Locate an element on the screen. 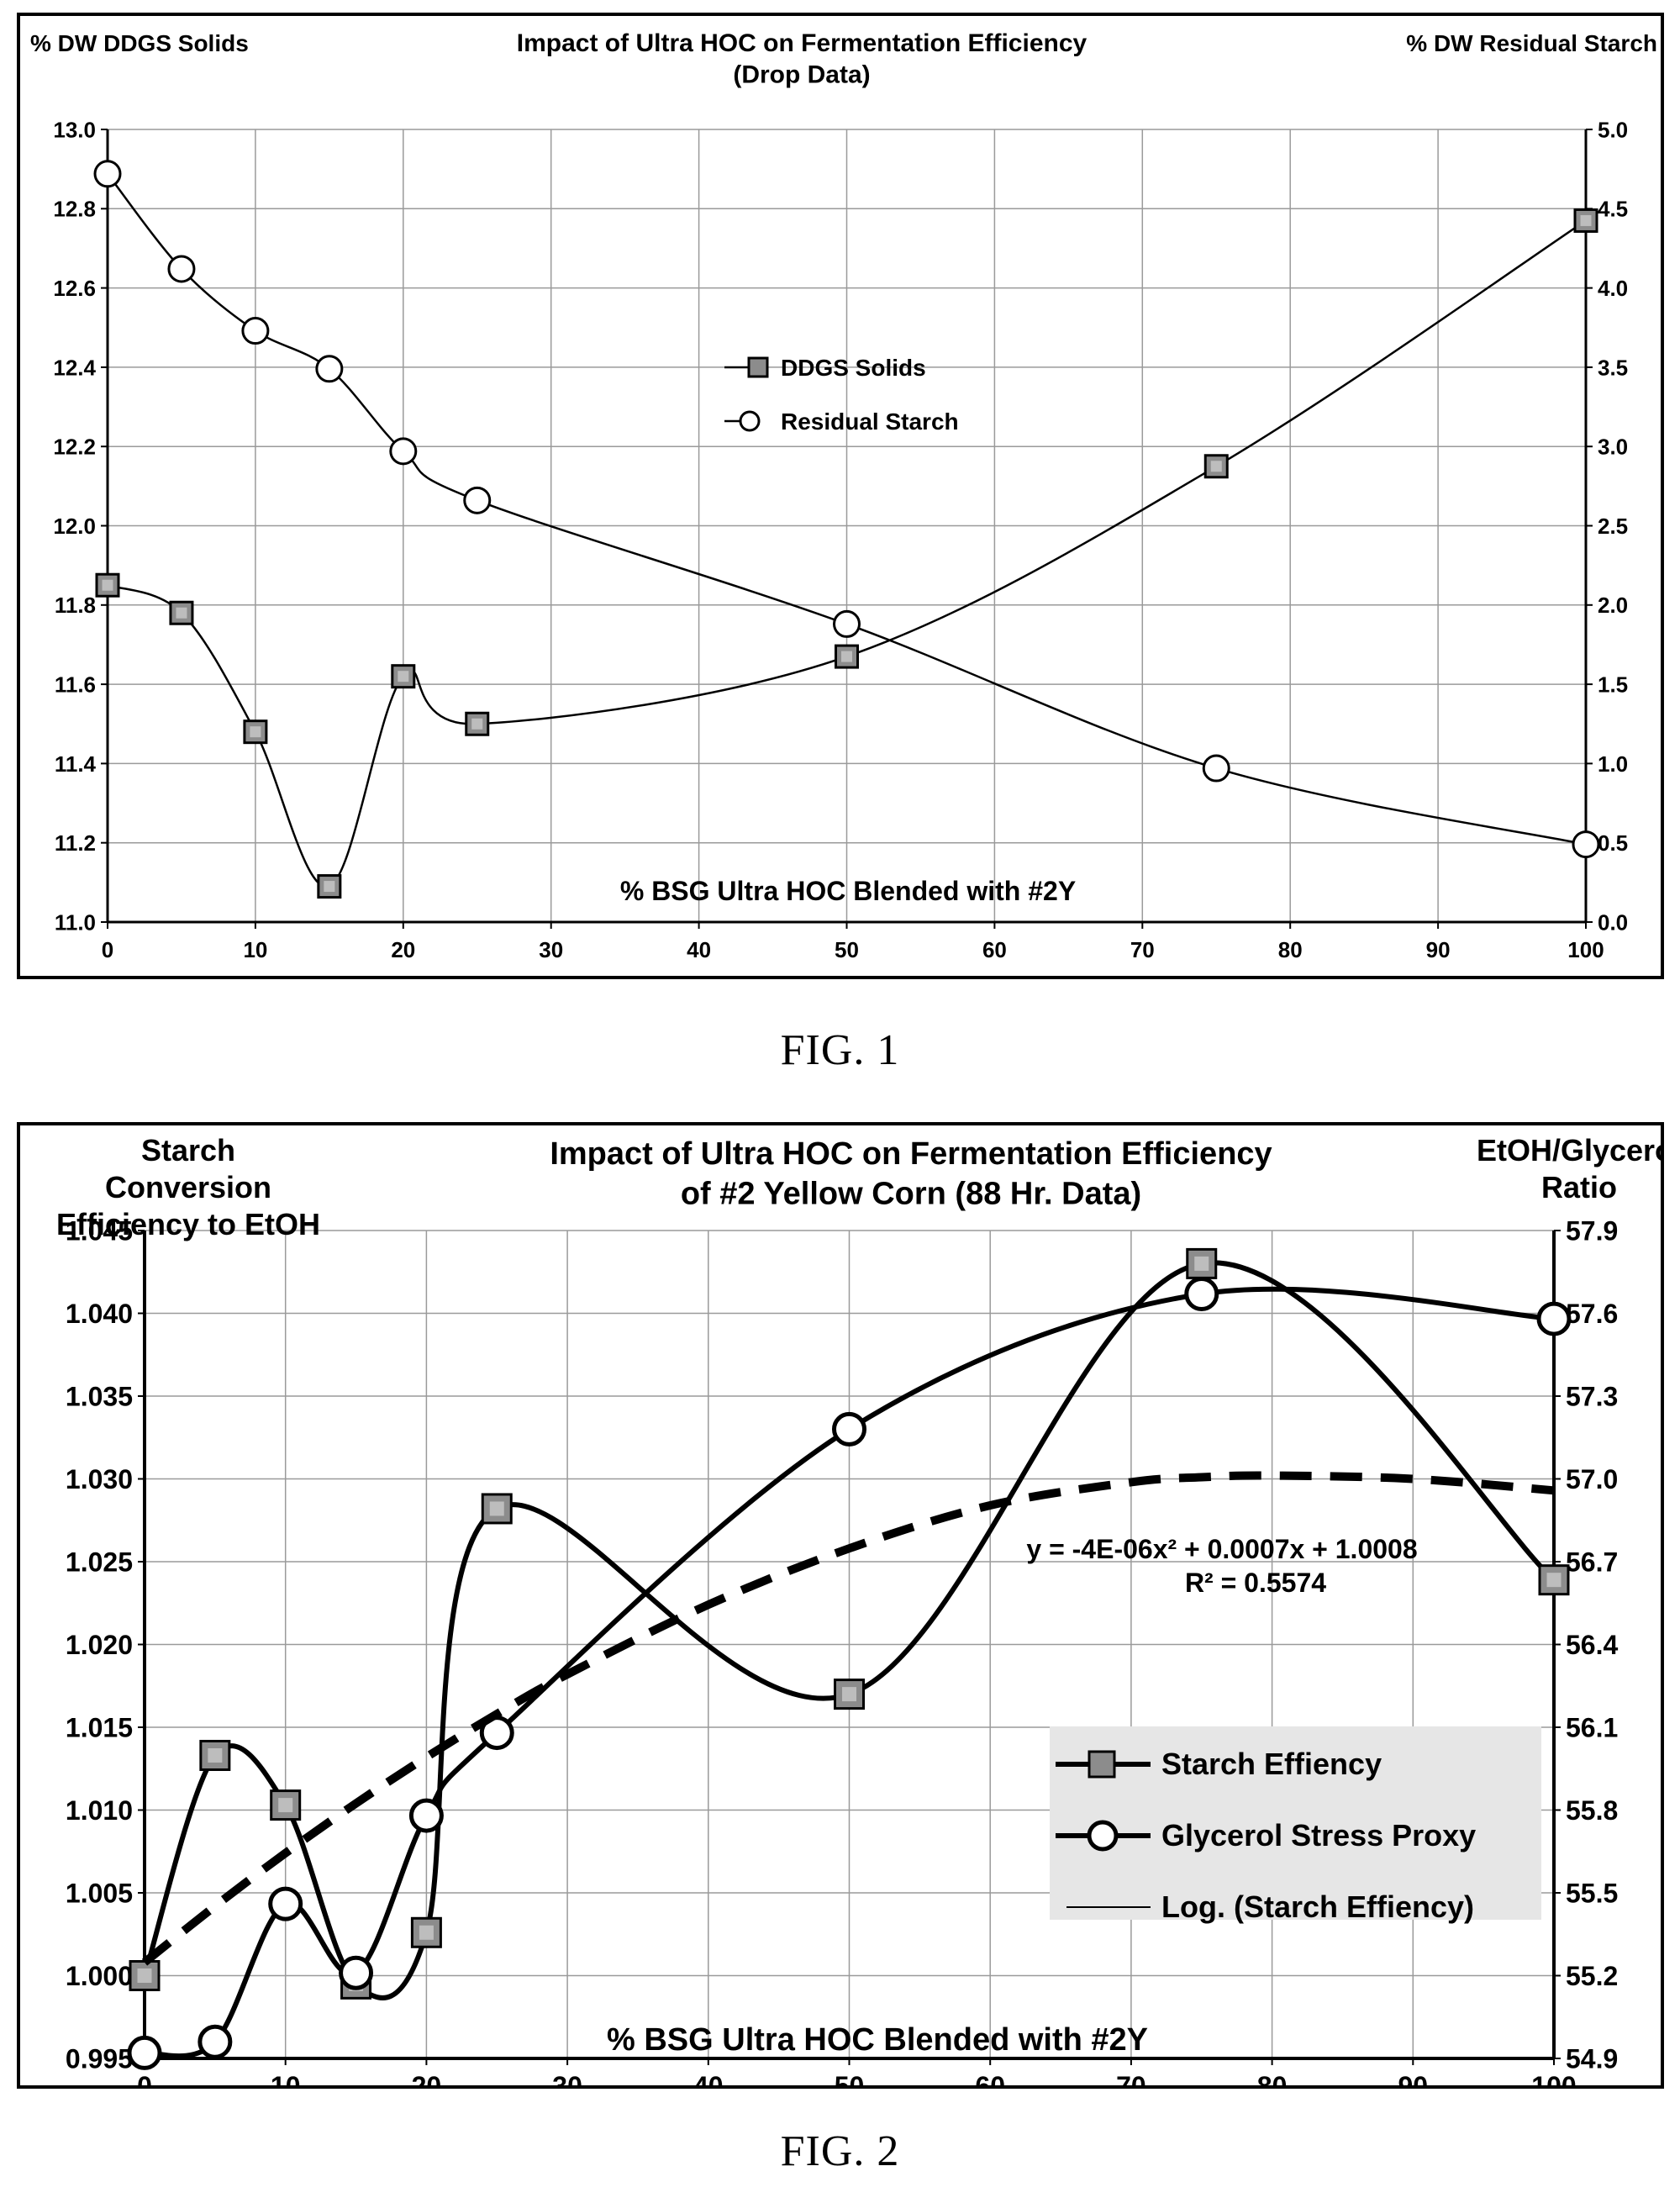  legend: DDGS Solids Residual Starch is located at coordinates (841, 395).